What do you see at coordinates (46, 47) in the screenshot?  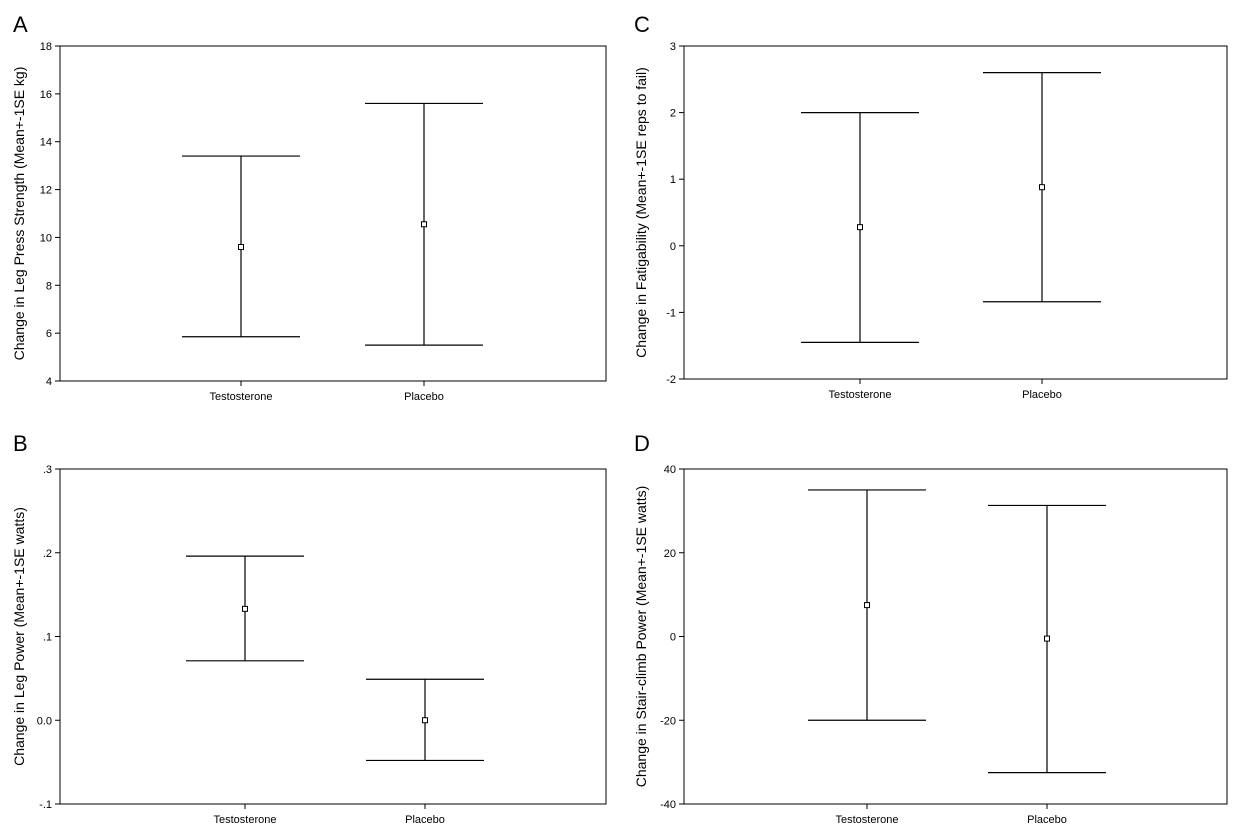 I see `y-tick-label: 18` at bounding box center [46, 47].